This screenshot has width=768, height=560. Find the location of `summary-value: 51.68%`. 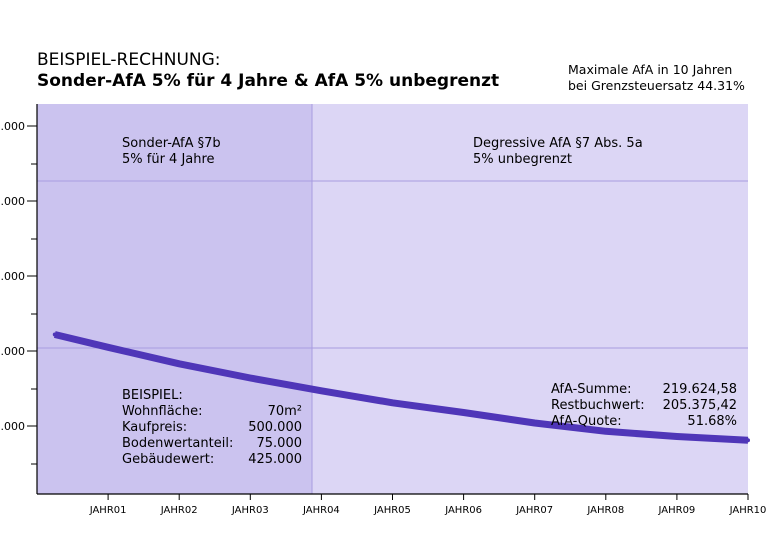

summary-value: 51.68% is located at coordinates (712, 421).